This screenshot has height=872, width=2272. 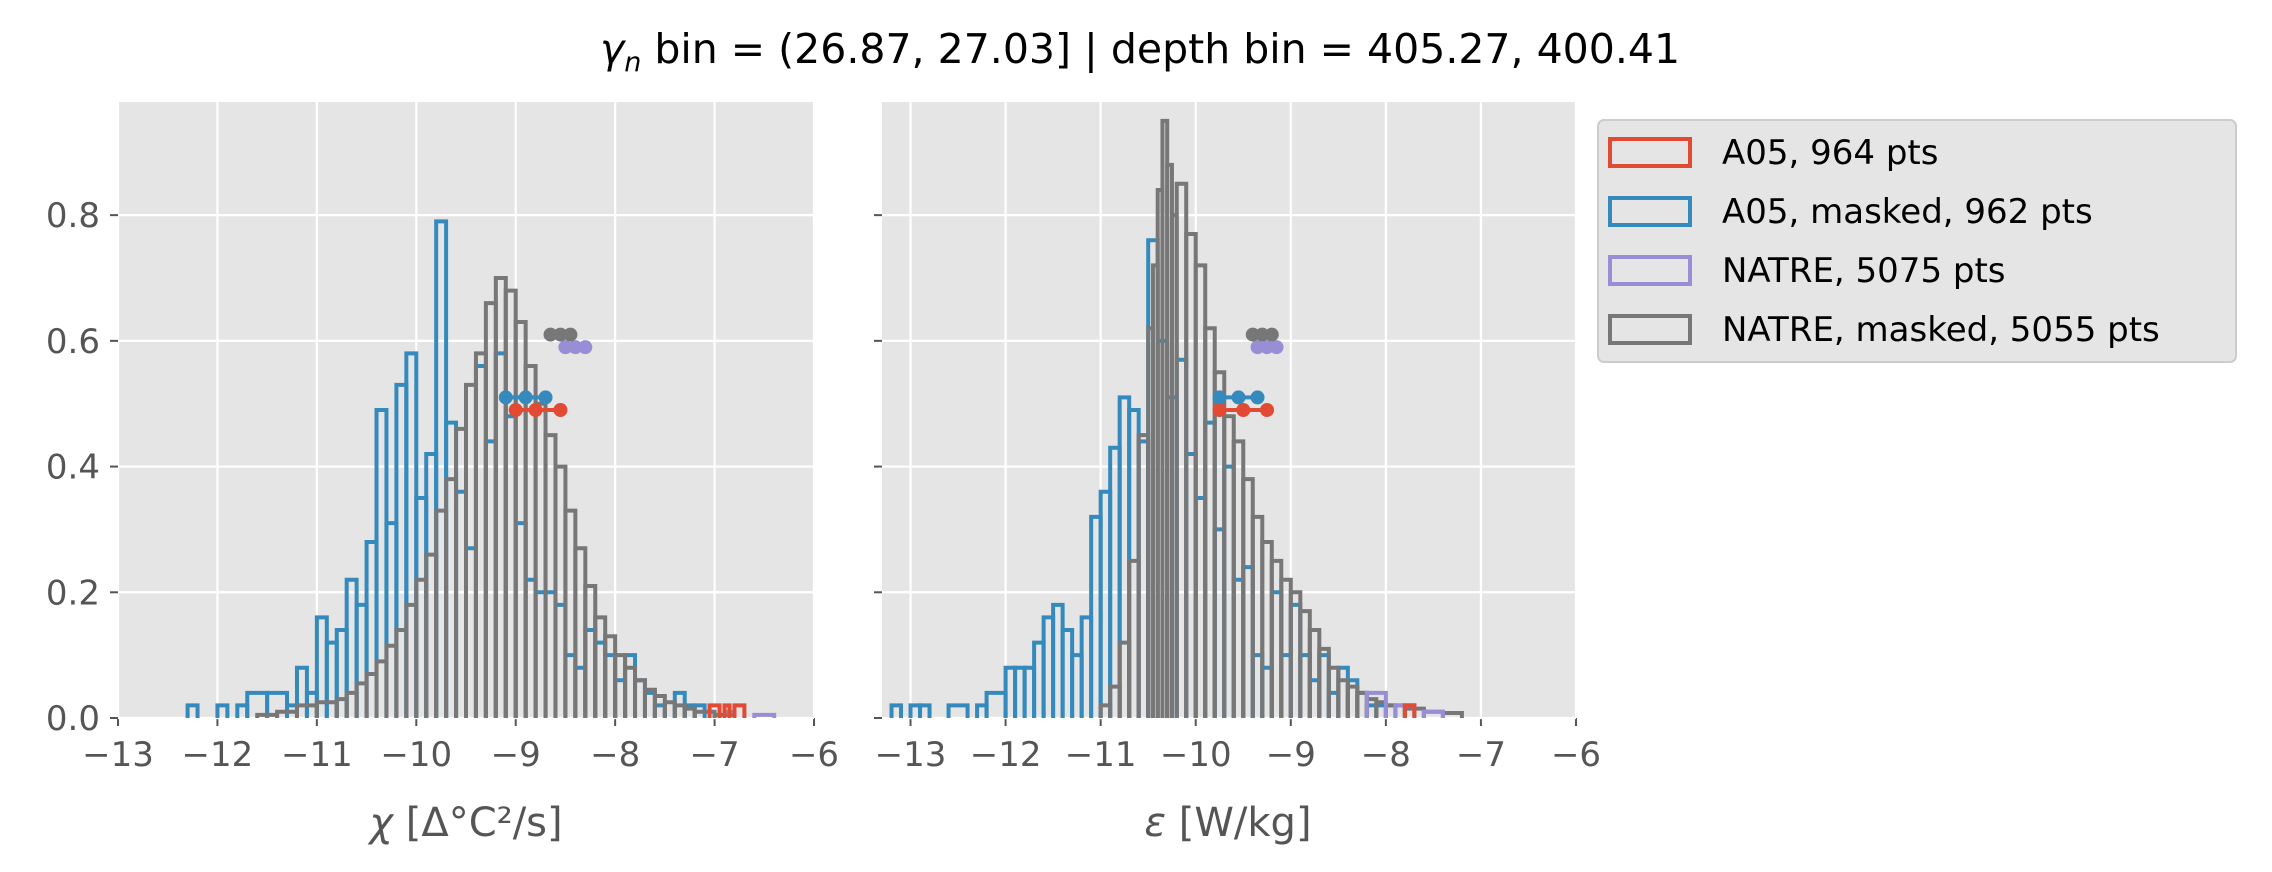 I want to click on eps-x-tick-label: −7, so click(x=1481, y=755).